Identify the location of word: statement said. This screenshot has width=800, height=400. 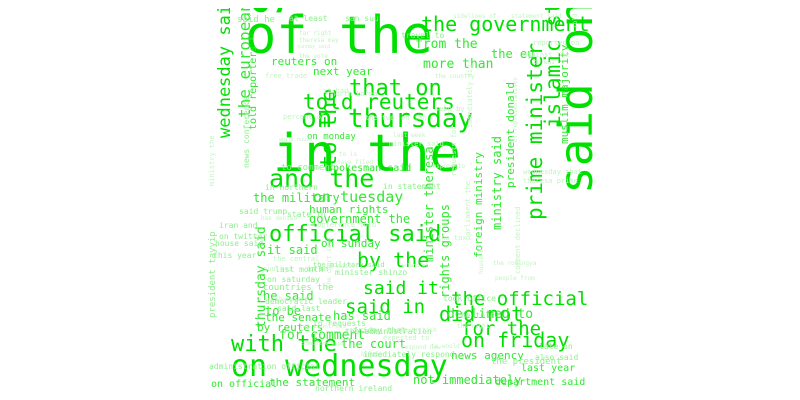
(536, 16).